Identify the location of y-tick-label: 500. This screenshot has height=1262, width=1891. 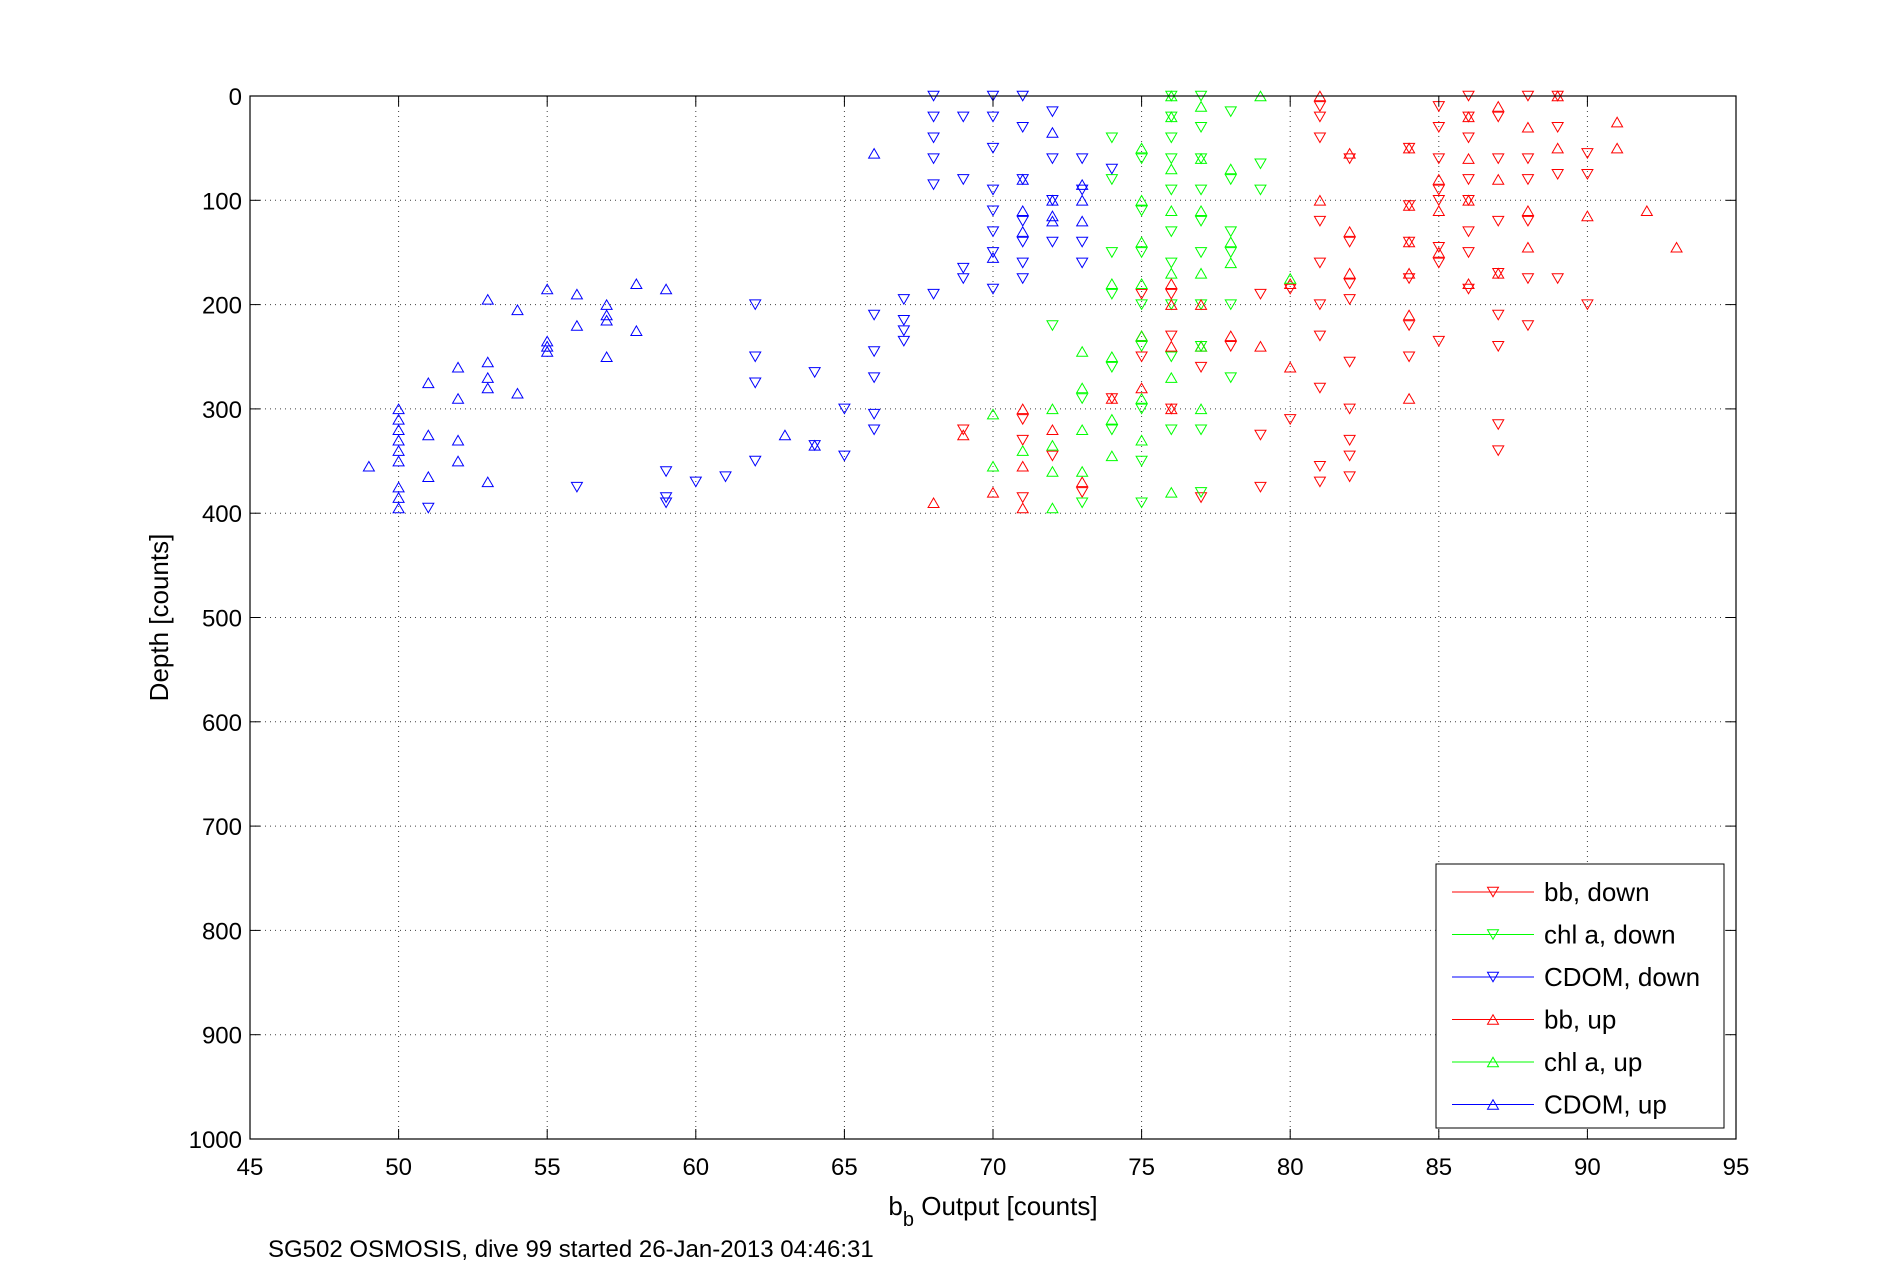
(222, 619).